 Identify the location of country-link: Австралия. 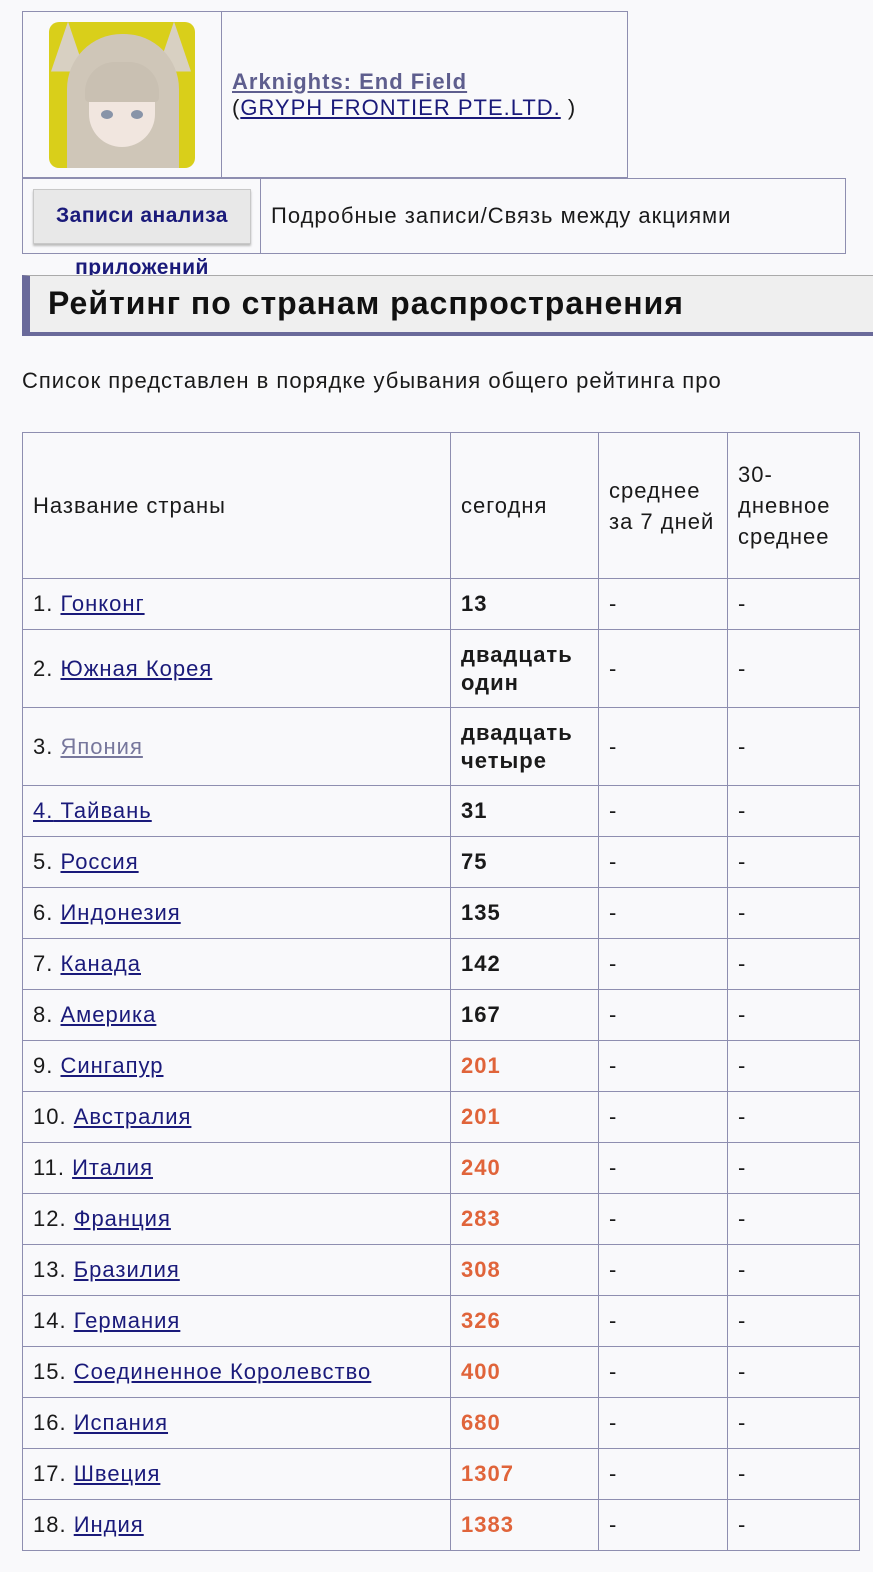
(132, 1116).